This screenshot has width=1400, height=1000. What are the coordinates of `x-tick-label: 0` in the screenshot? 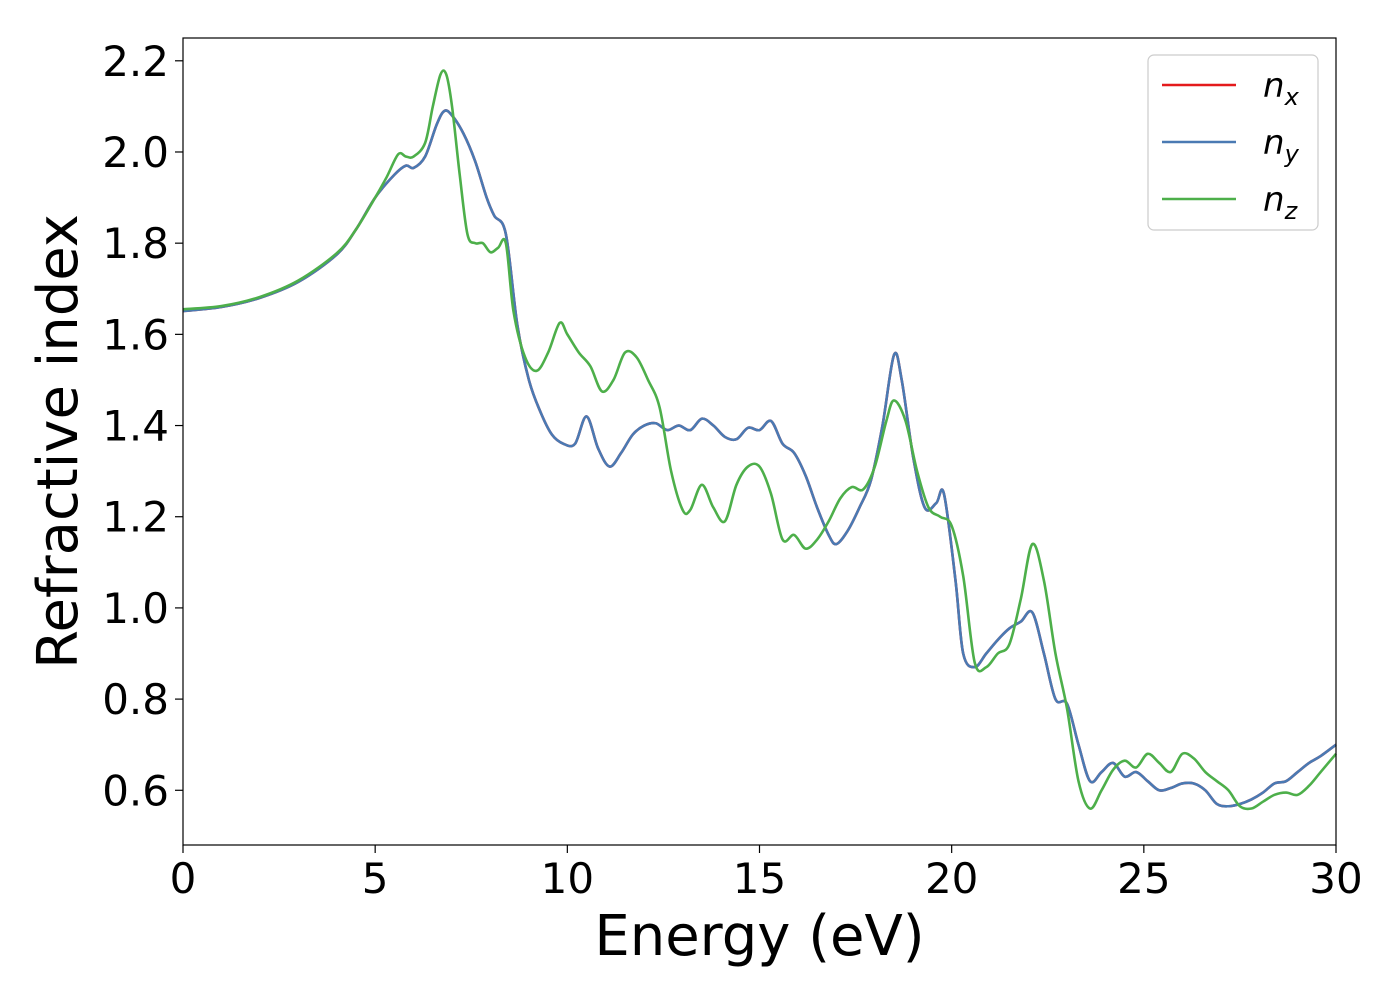 It's located at (183, 878).